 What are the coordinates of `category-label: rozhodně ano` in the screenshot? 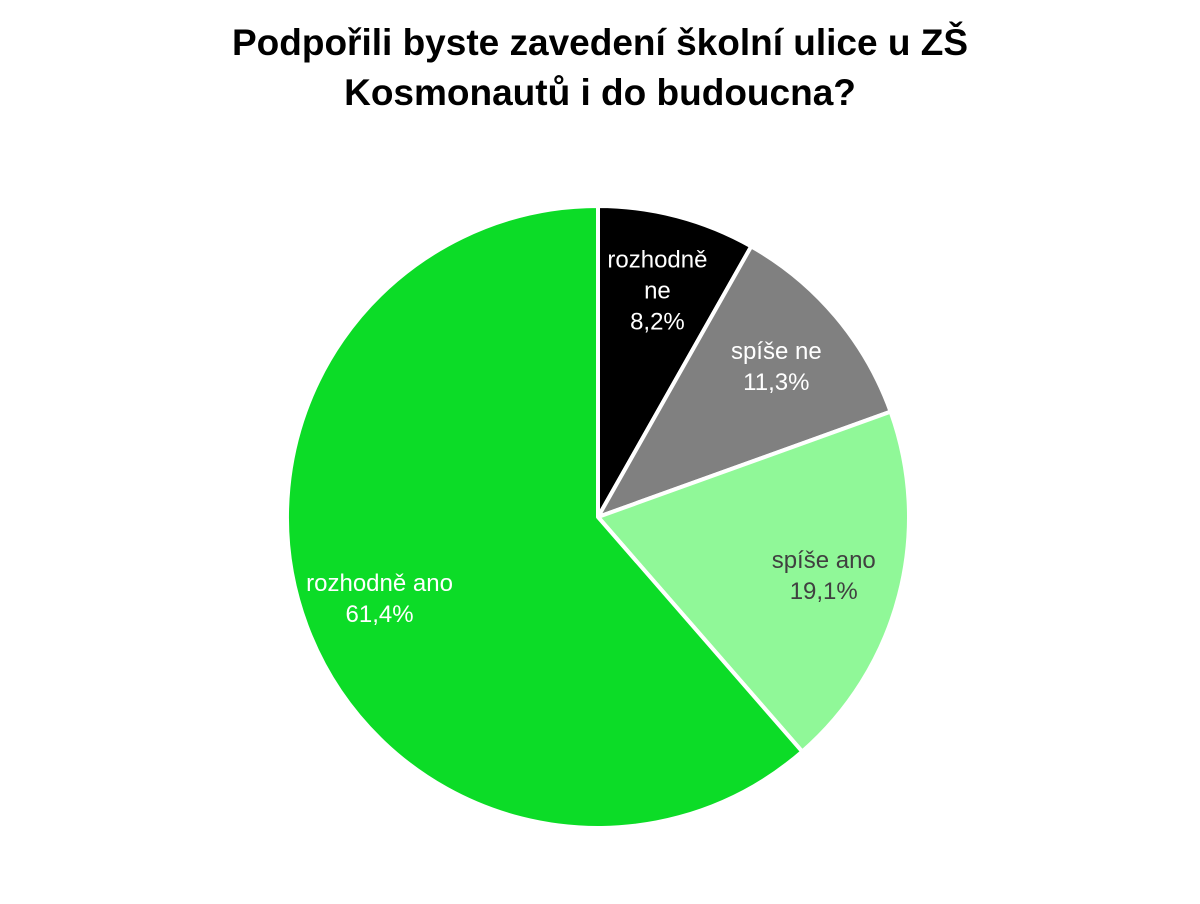 It's located at (379, 583).